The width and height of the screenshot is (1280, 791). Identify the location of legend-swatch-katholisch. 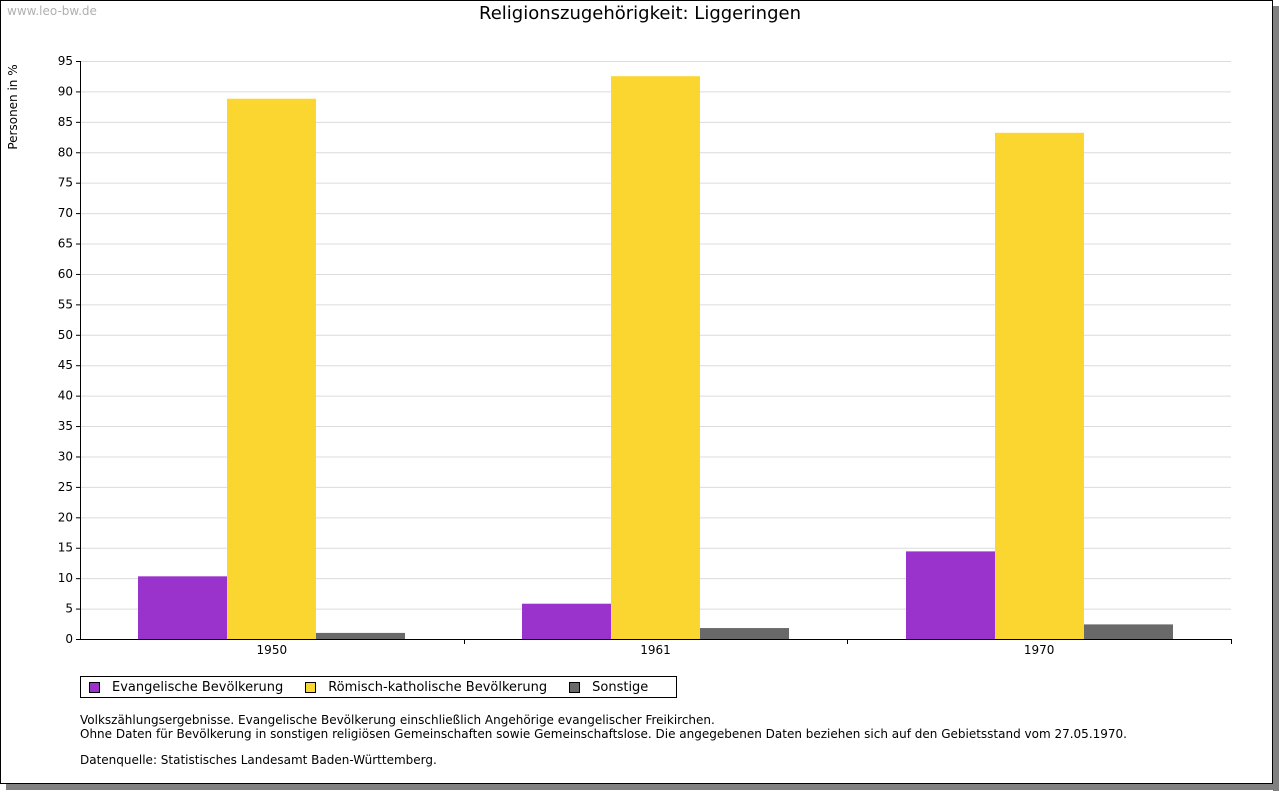
(311, 687).